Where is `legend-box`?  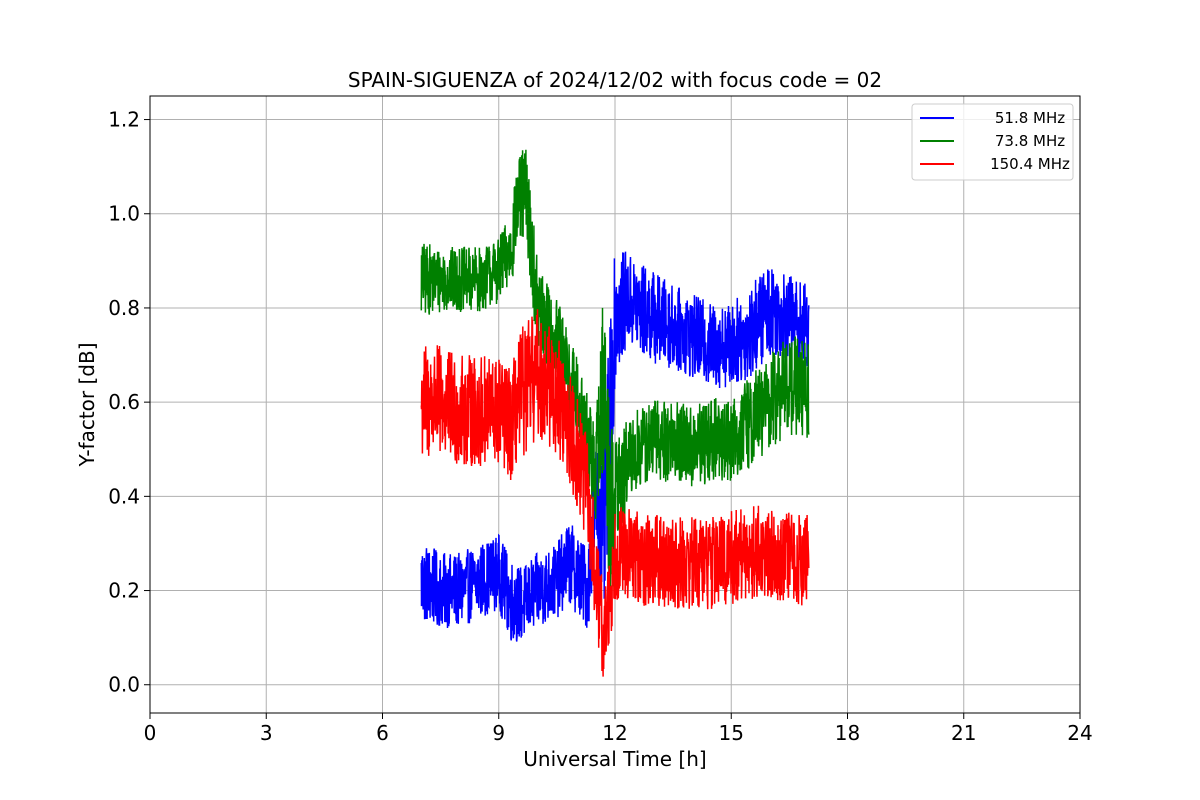 legend-box is located at coordinates (992, 142).